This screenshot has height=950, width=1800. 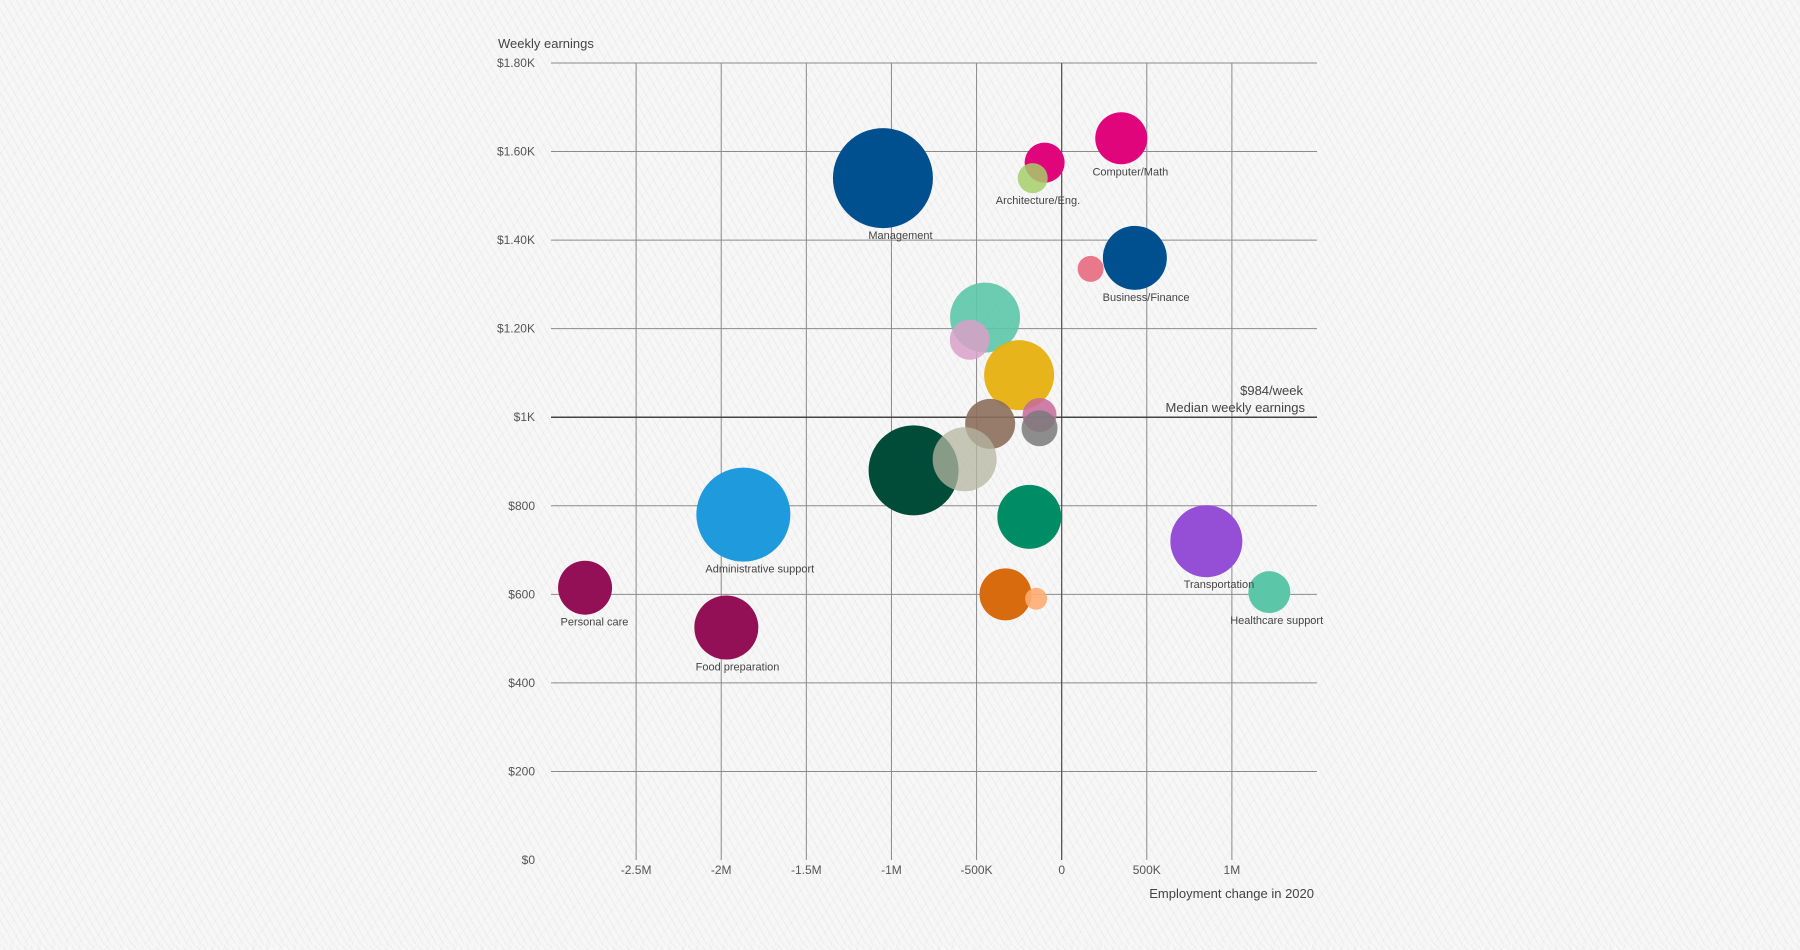 I want to click on x-tick-label: 1M, so click(x=1232, y=870).